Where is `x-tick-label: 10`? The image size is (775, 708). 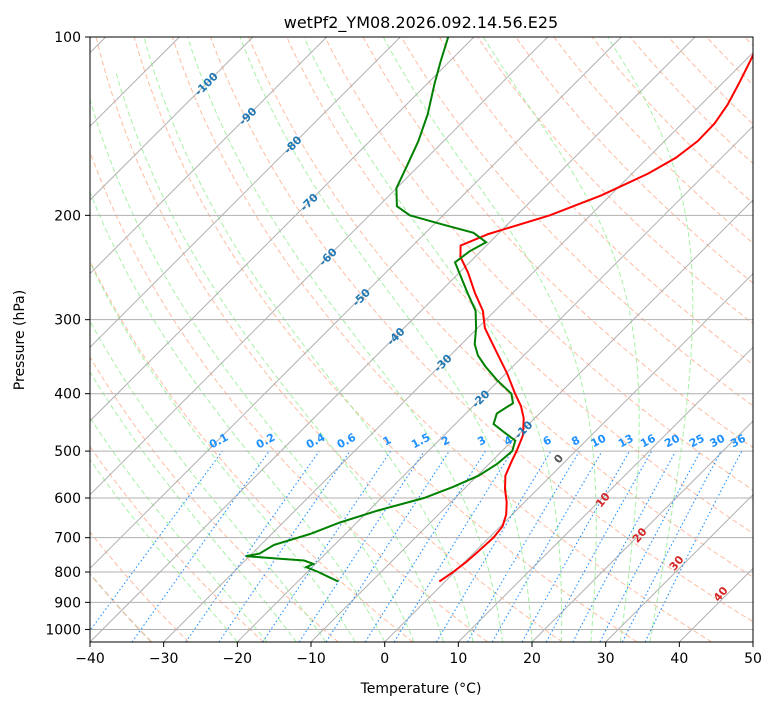 x-tick-label: 10 is located at coordinates (458, 659).